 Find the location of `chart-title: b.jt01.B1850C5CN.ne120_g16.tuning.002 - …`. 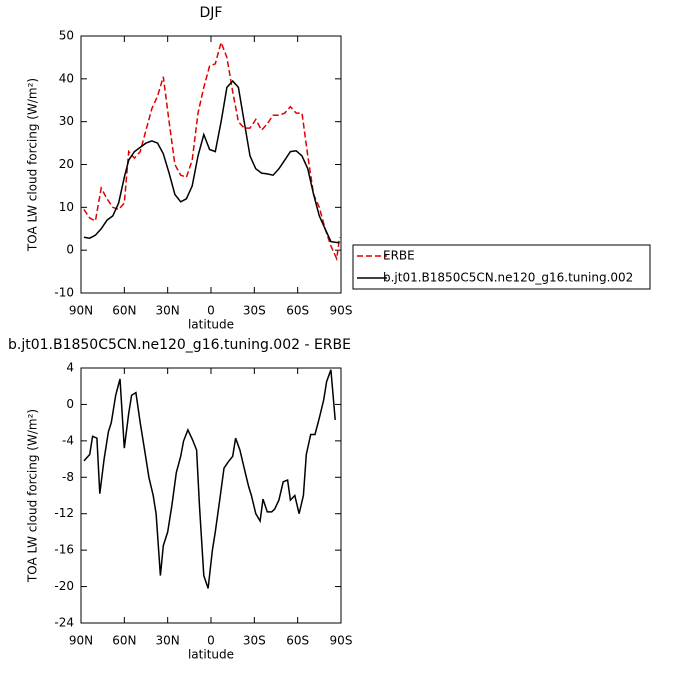

chart-title: b.jt01.B1850C5CN.ne120_g16.tuning.002 - … is located at coordinates (179, 345).